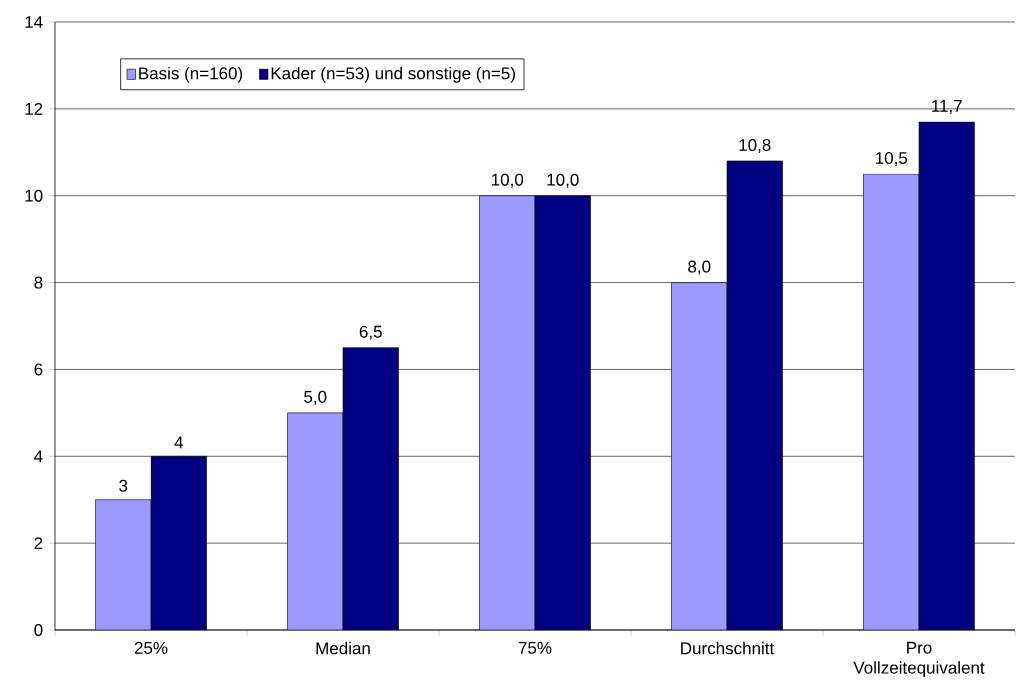  Describe the element at coordinates (699, 267) in the screenshot. I see `data-label: 8,0` at that location.